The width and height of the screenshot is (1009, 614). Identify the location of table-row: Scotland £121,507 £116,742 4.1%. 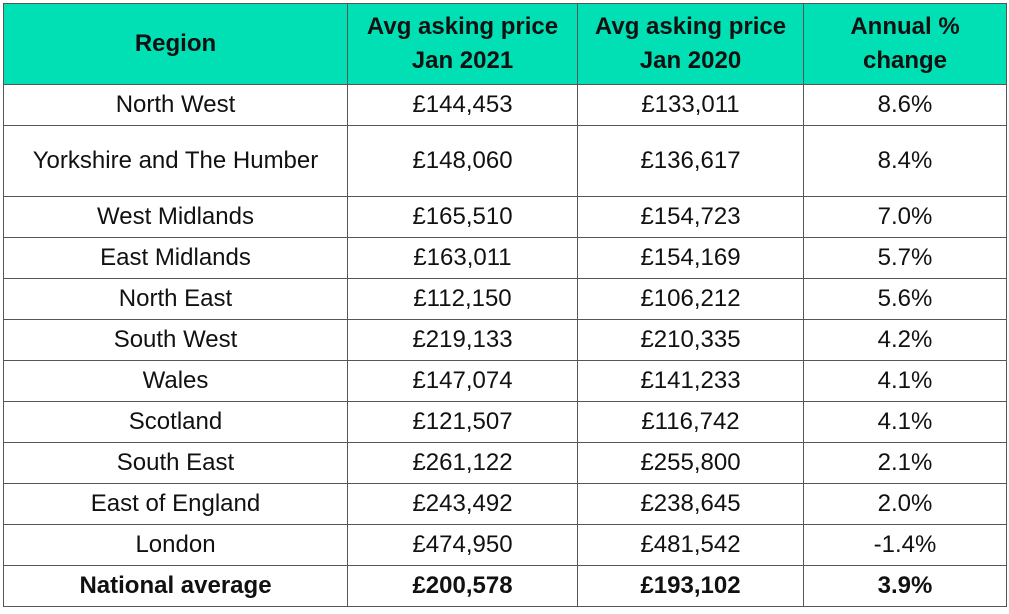
(505, 422).